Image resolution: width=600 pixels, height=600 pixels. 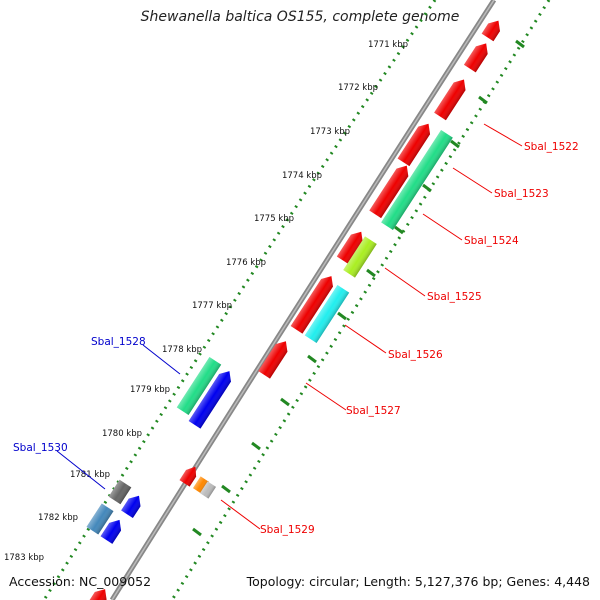 I want to click on gene-label: Sbal_1530, so click(x=40, y=448).